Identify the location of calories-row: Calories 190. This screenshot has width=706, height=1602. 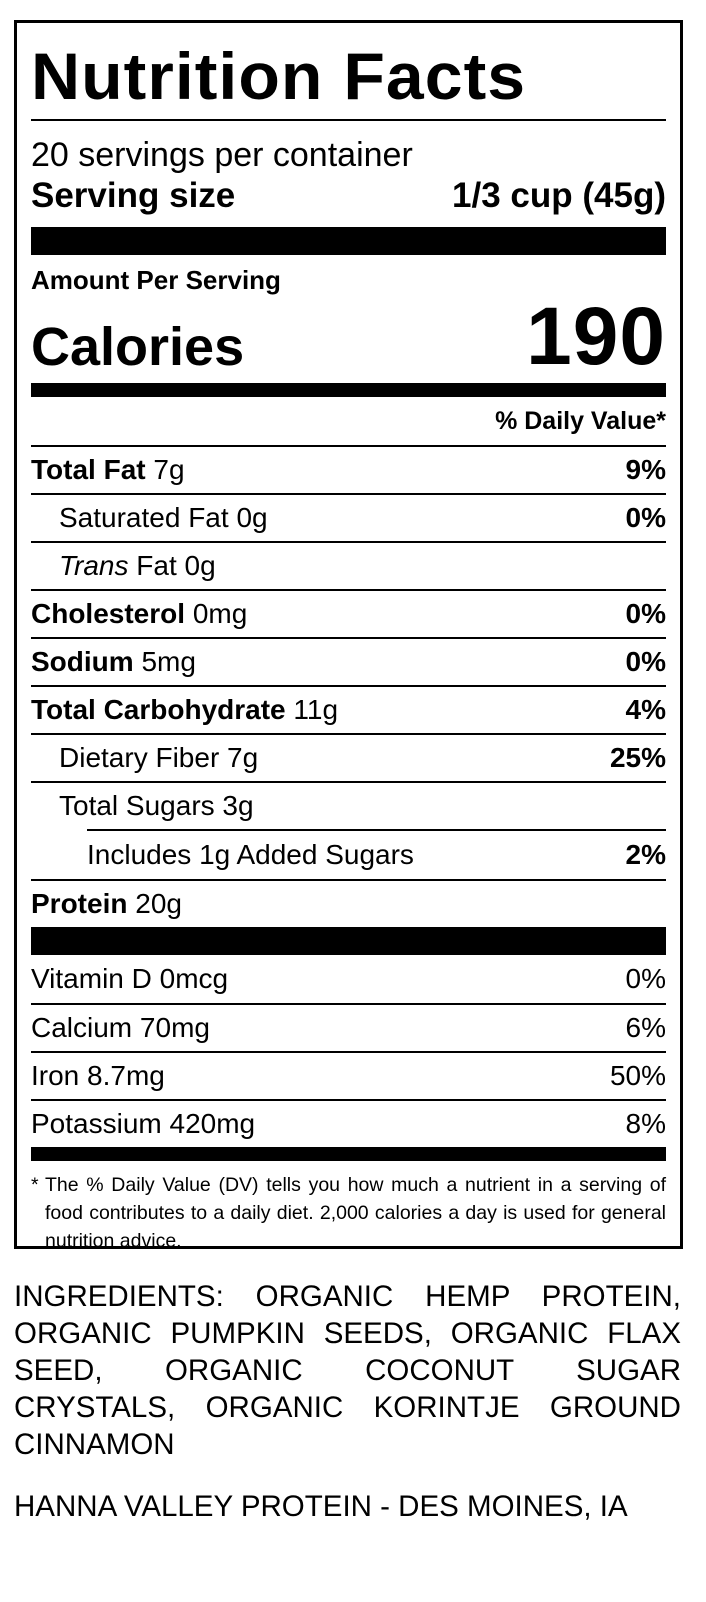
(348, 336).